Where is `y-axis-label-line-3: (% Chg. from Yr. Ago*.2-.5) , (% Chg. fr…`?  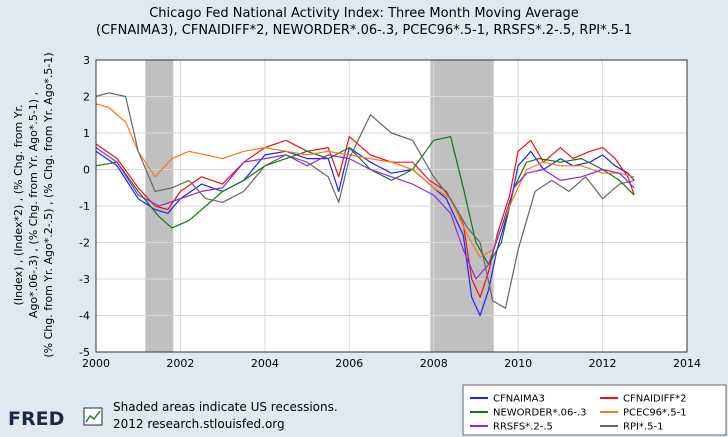
y-axis-label-line-3: (% Chg. from Yr. Ago*.2-.5) , (% Chg. fr… is located at coordinates (48, 204).